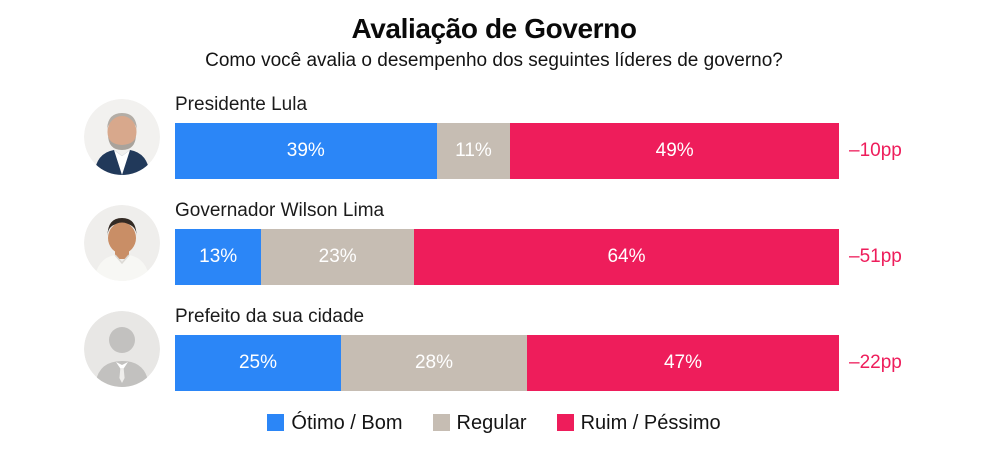 Image resolution: width=988 pixels, height=466 pixels. I want to click on net-difference-label: –51pp, so click(875, 257).